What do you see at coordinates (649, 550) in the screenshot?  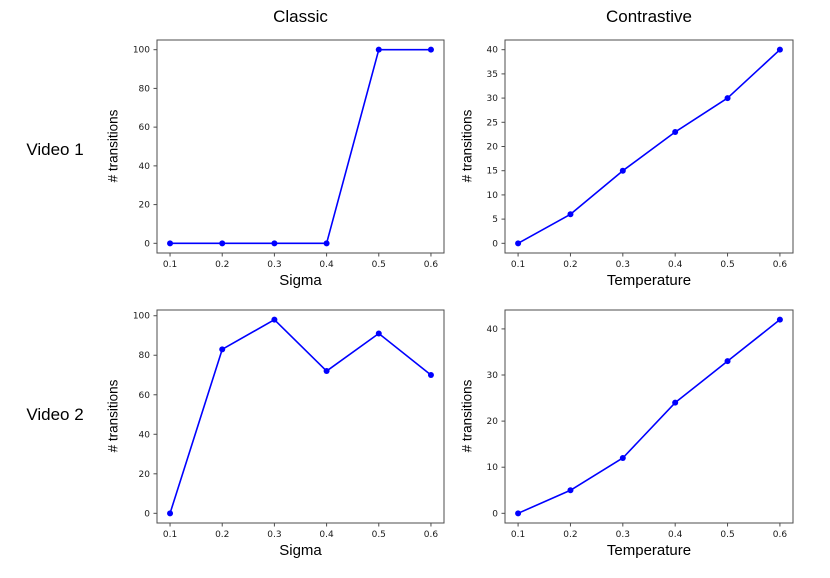 I see `xaxis-label-video2-contrastive: Temperature` at bounding box center [649, 550].